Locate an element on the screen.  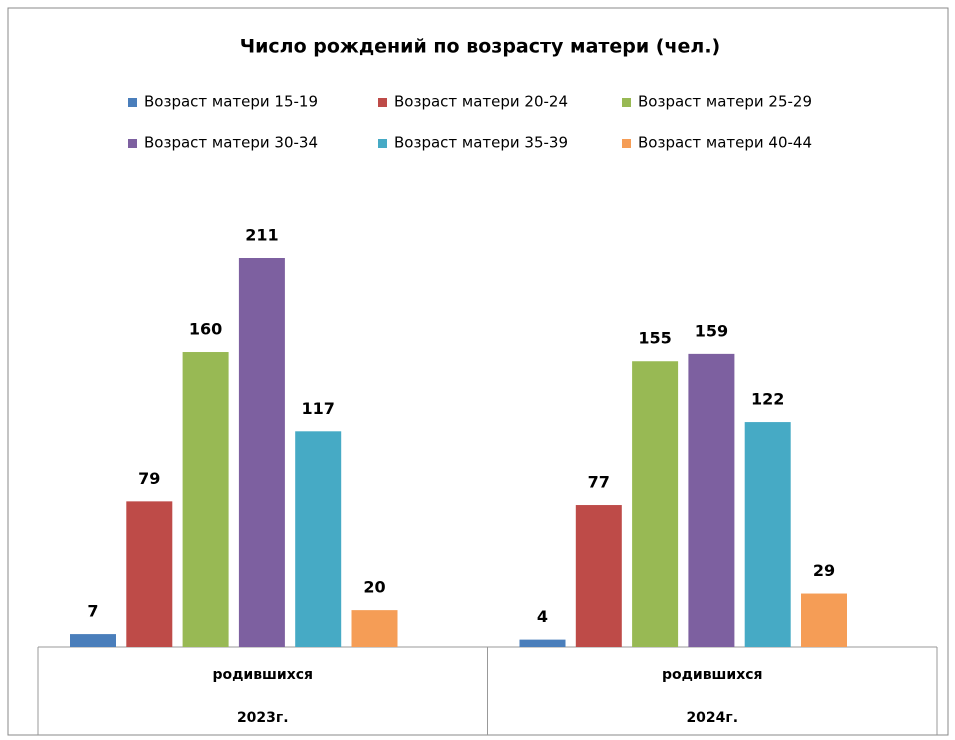
data-label: 159 is located at coordinates (711, 330).